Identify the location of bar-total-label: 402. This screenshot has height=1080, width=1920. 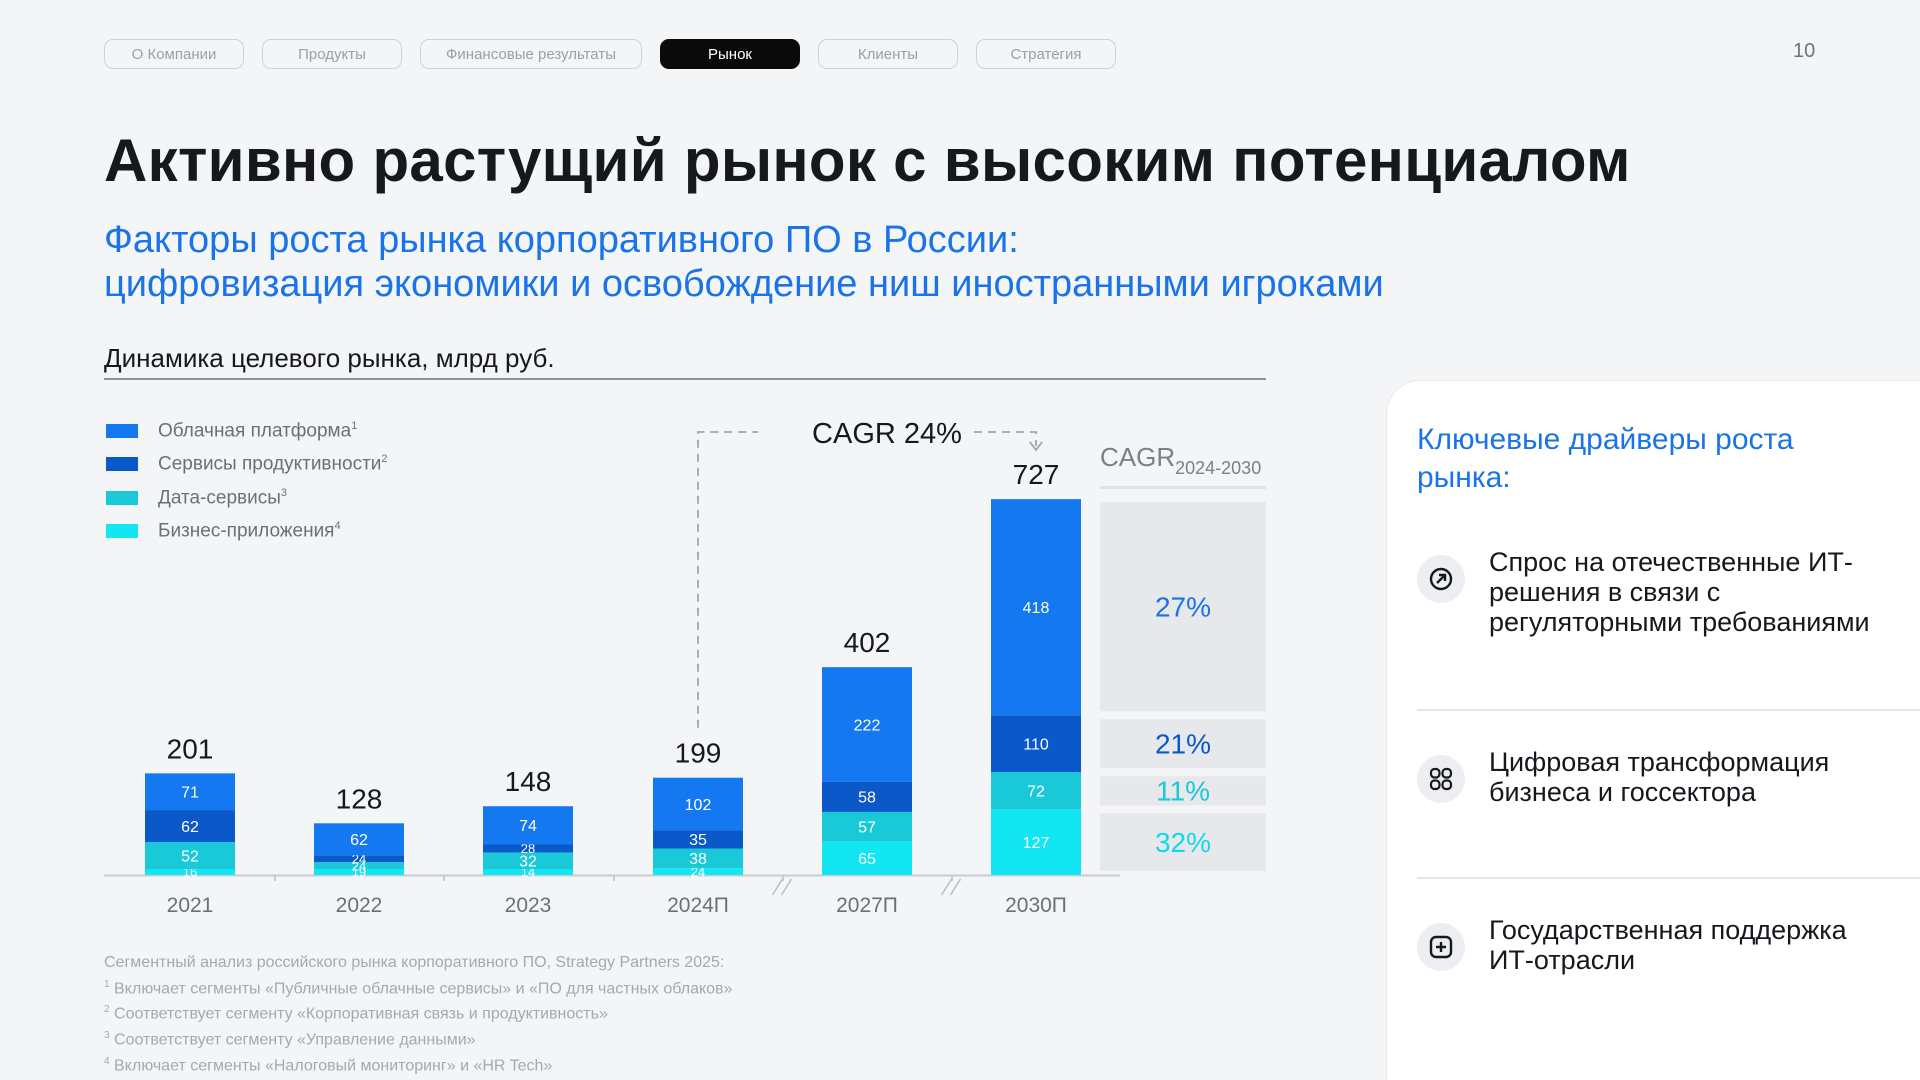
(867, 642).